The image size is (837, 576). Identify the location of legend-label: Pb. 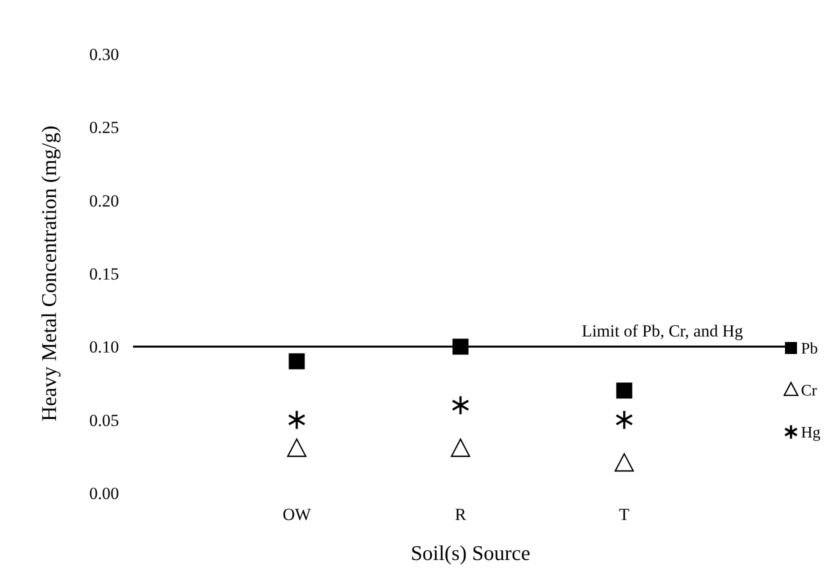
(809, 349).